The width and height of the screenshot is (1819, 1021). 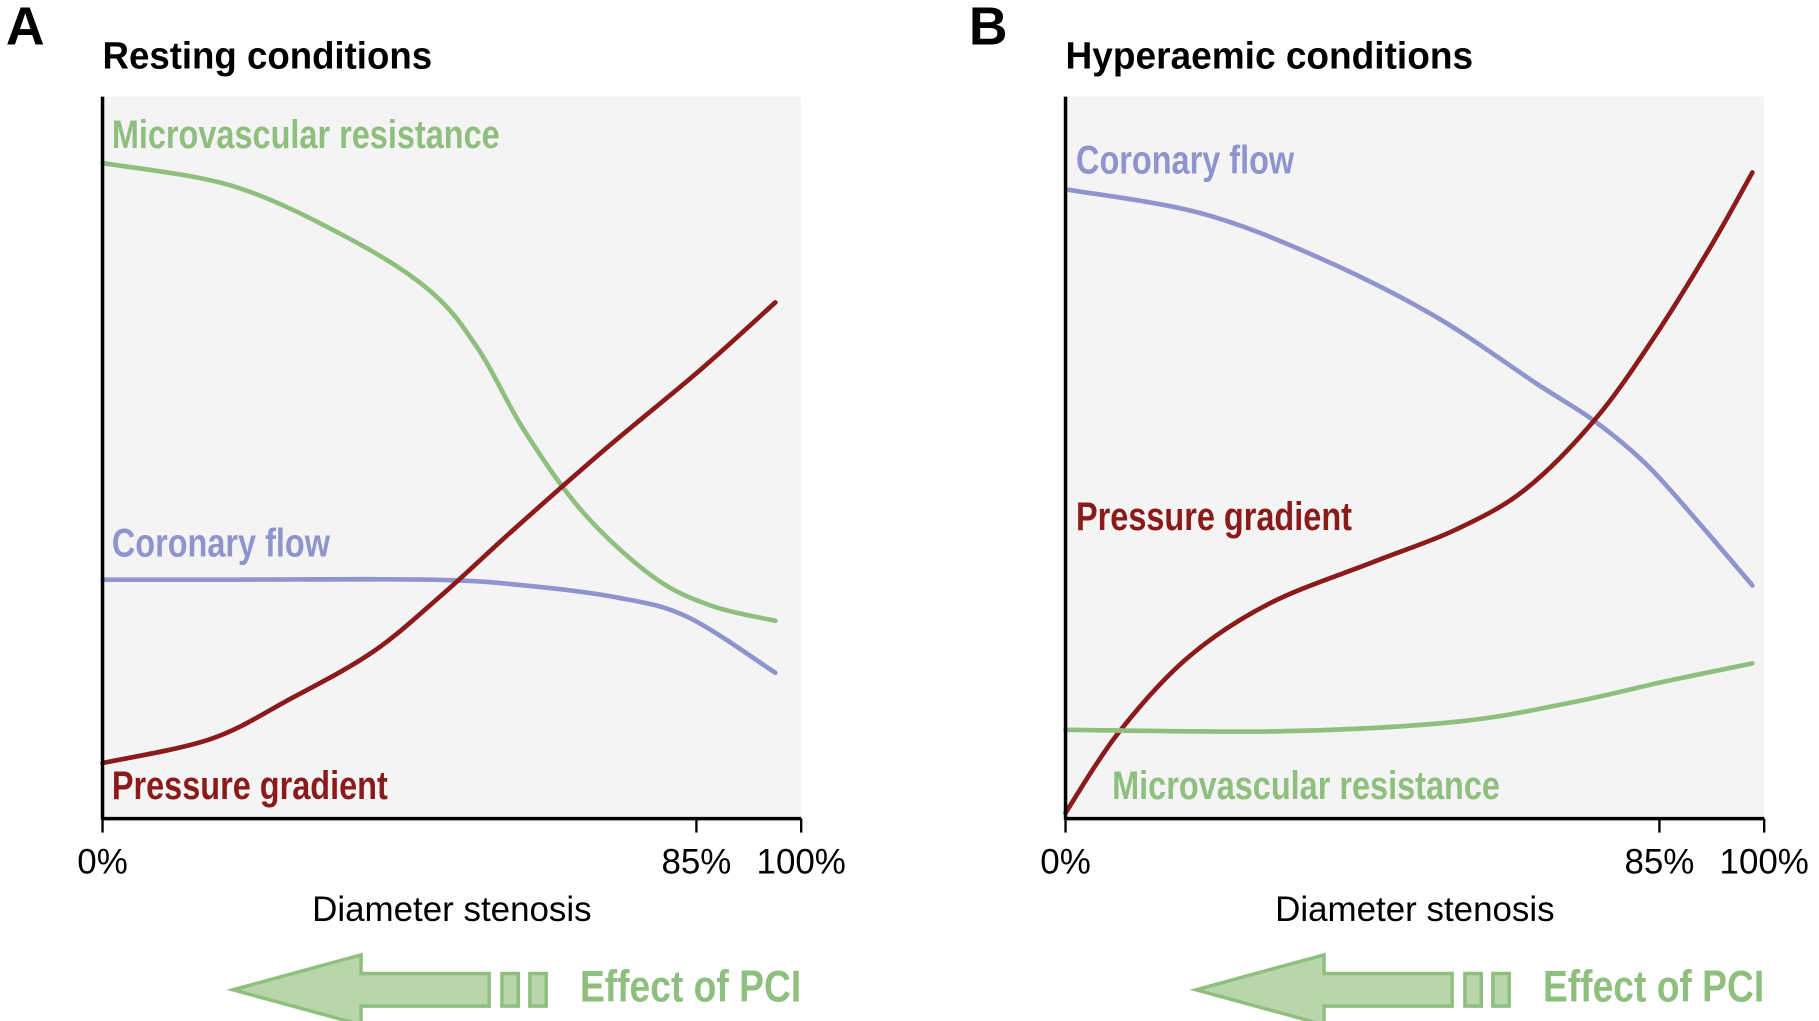 I want to click on chart-title: Resting conditions, so click(x=268, y=55).